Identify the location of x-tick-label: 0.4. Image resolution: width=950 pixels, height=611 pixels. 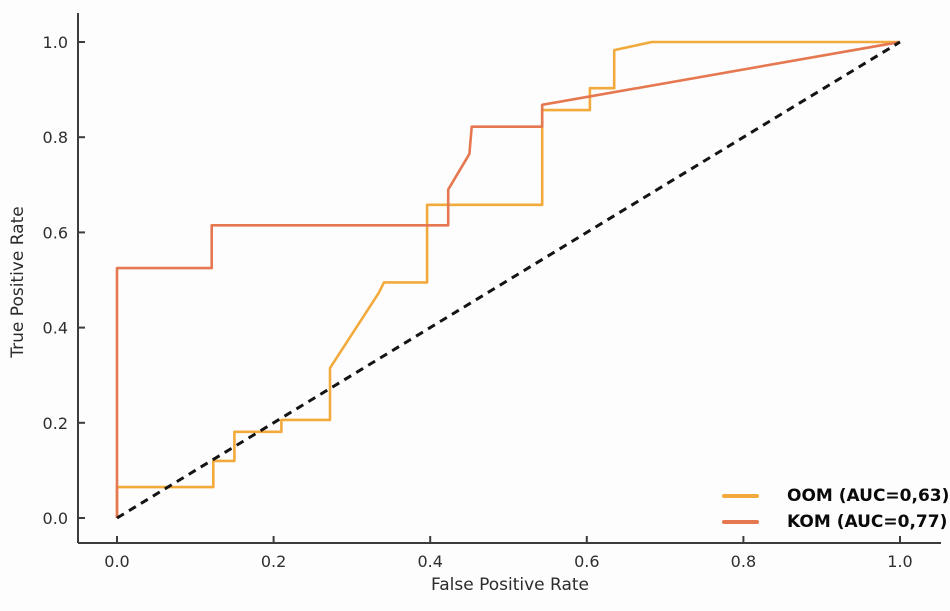
(429, 561).